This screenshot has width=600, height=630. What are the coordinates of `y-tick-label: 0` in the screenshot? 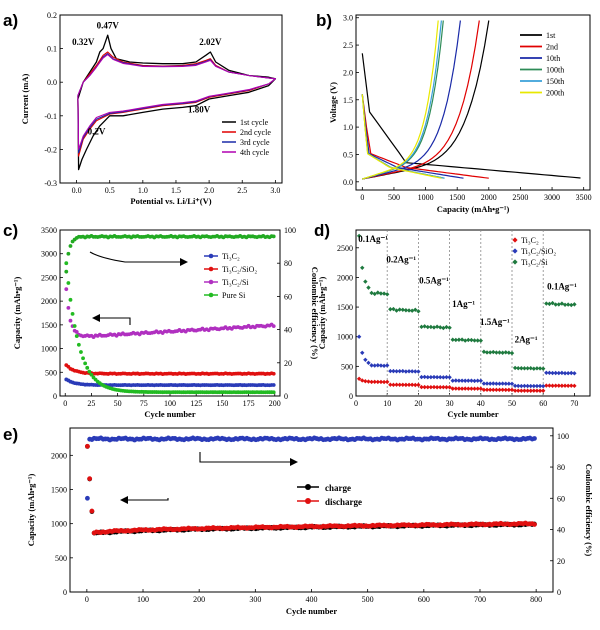 It's located at (65, 592).